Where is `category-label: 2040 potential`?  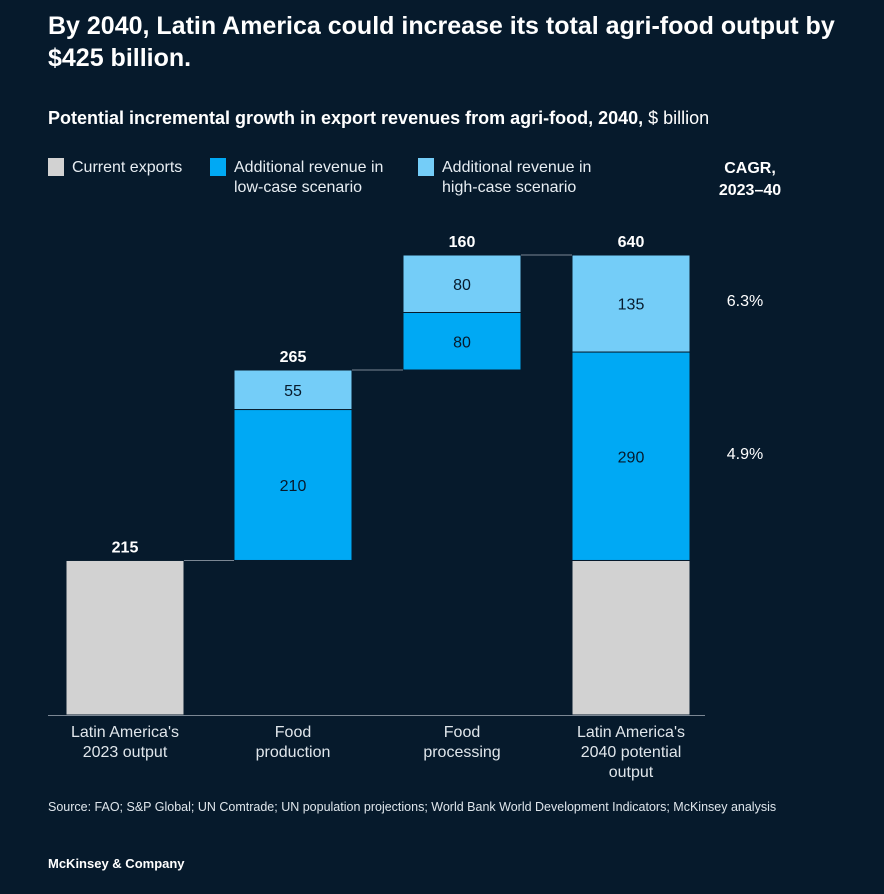
category-label: 2040 potential is located at coordinates (631, 752).